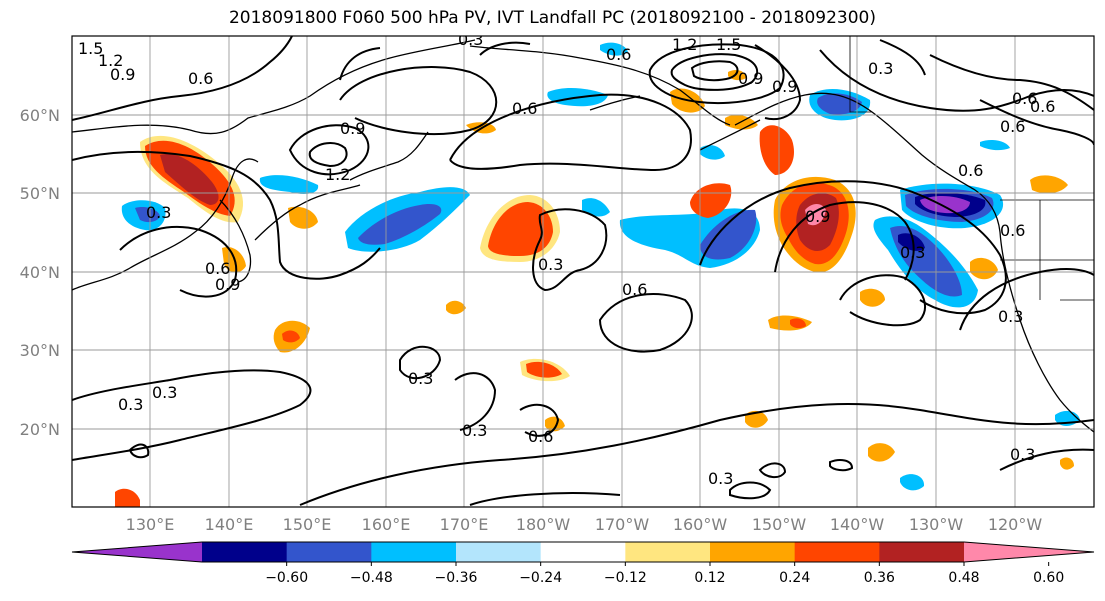 This screenshot has width=1105, height=601. I want to click on colorbar-tick-label: 0.60, so click(1048, 578).